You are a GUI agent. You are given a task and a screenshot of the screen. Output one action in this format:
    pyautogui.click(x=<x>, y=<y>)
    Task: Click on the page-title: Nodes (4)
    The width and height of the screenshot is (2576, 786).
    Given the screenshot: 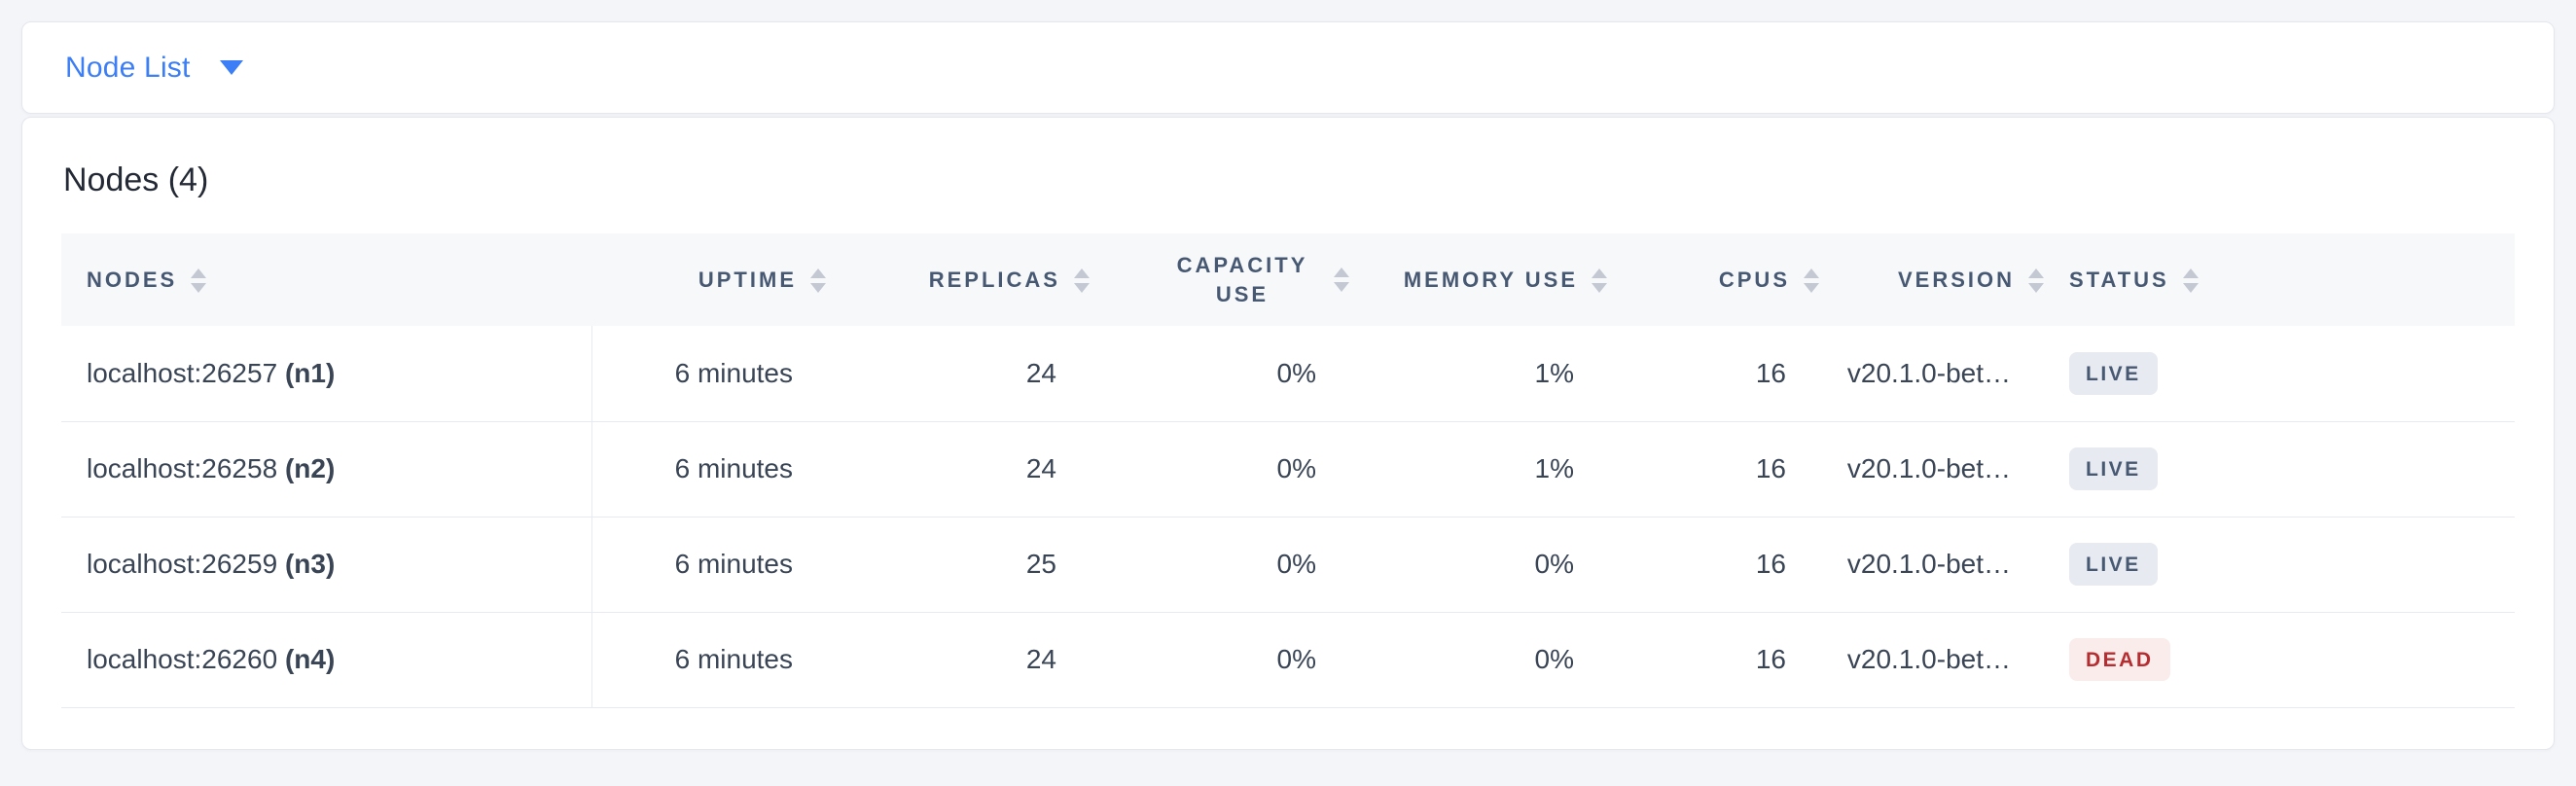 What is the action you would take?
    pyautogui.click(x=136, y=179)
    